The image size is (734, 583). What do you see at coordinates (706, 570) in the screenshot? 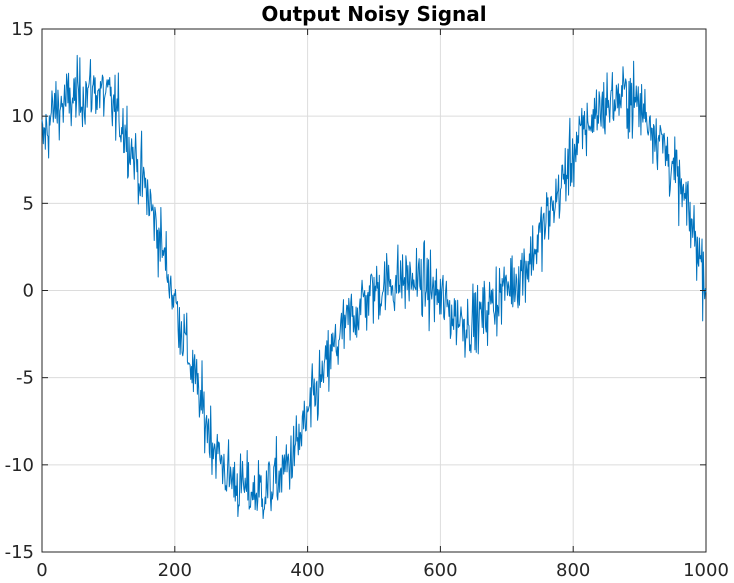
I see `x-tick-label: 1000` at bounding box center [706, 570].